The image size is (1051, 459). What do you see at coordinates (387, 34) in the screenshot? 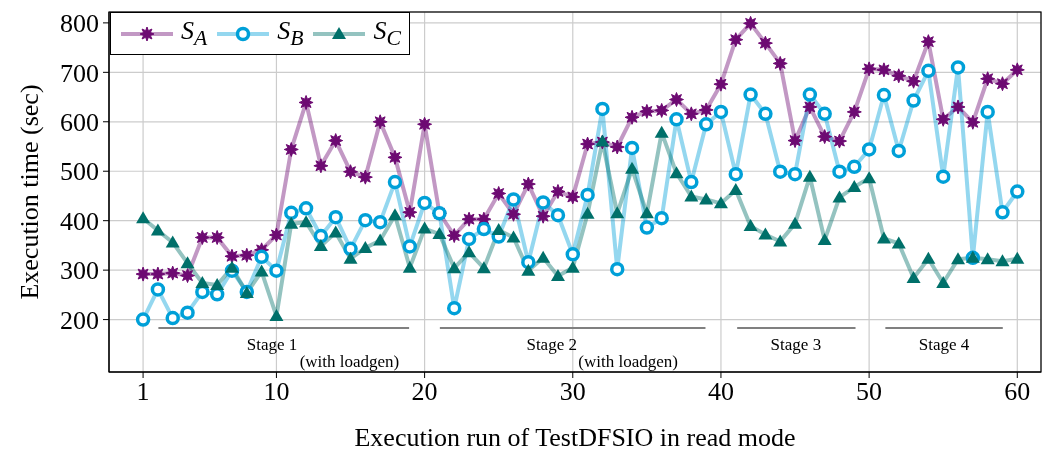
I see `legend-label: S$_{C}$` at bounding box center [387, 34].